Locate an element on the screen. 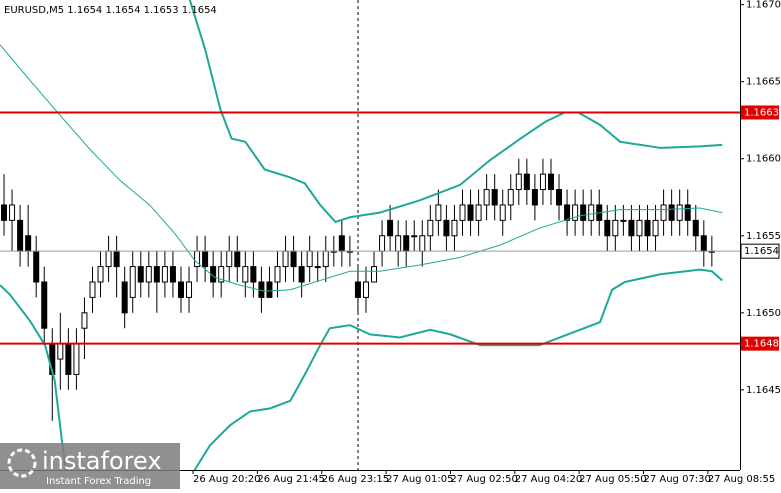 The width and height of the screenshot is (781, 493). x-tick-label: 27 Aug 04:20 is located at coordinates (548, 479).